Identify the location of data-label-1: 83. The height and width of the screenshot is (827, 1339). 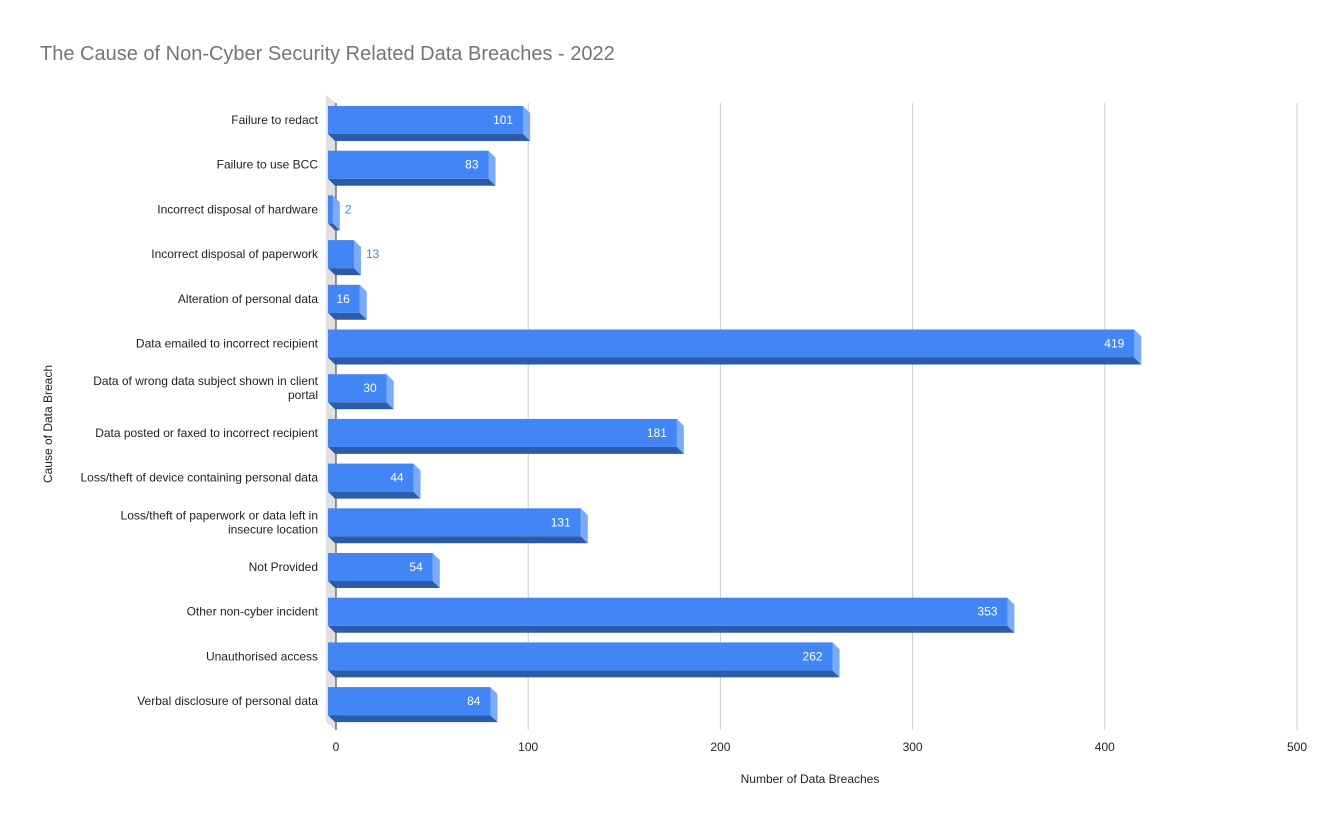
(472, 165).